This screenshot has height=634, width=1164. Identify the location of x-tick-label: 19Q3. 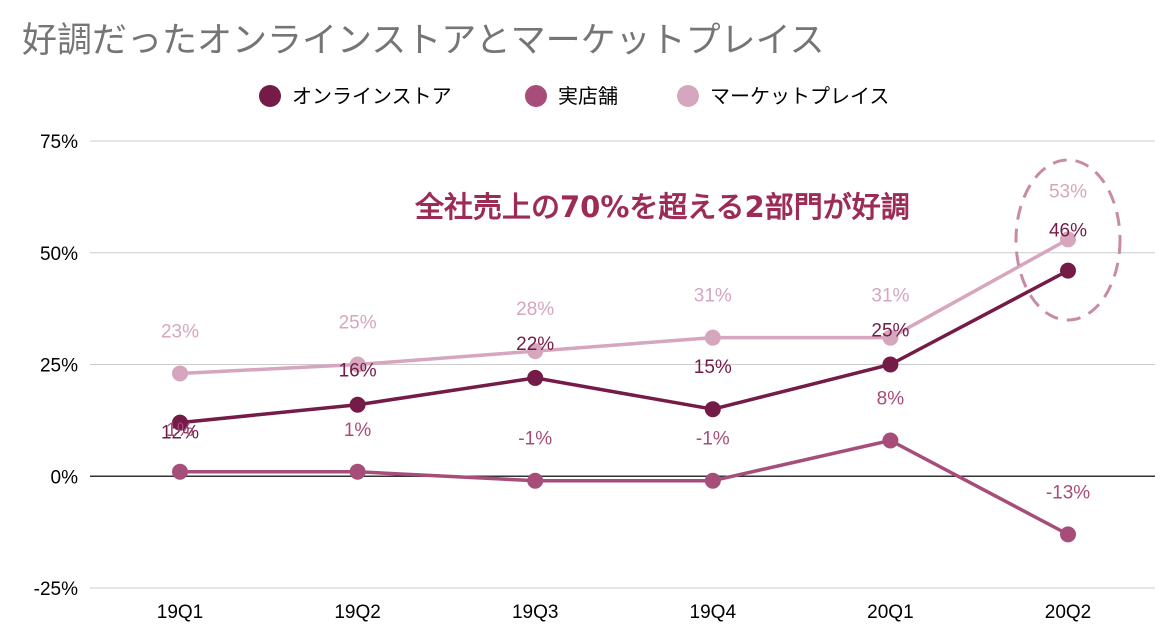
(535, 612).